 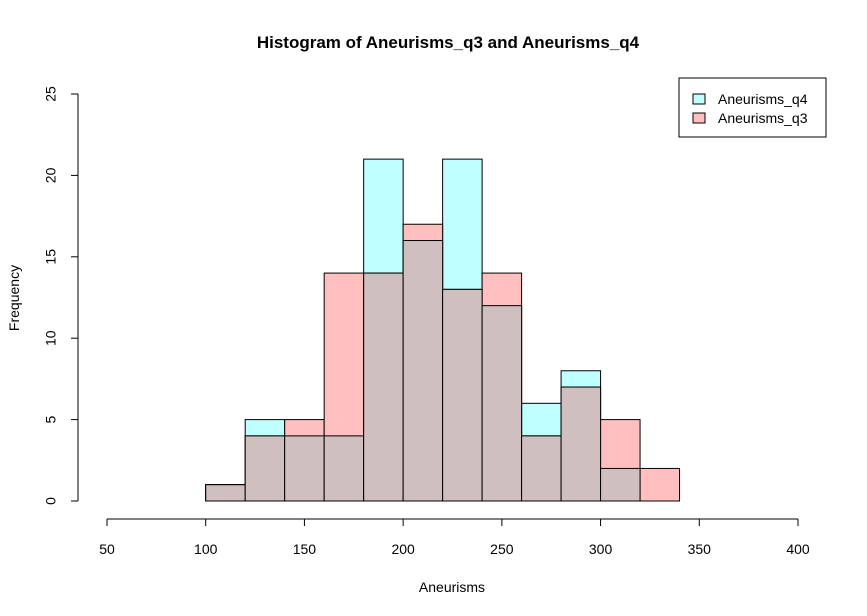 What do you see at coordinates (452, 587) in the screenshot?
I see `x-axis-label: Aneurisms` at bounding box center [452, 587].